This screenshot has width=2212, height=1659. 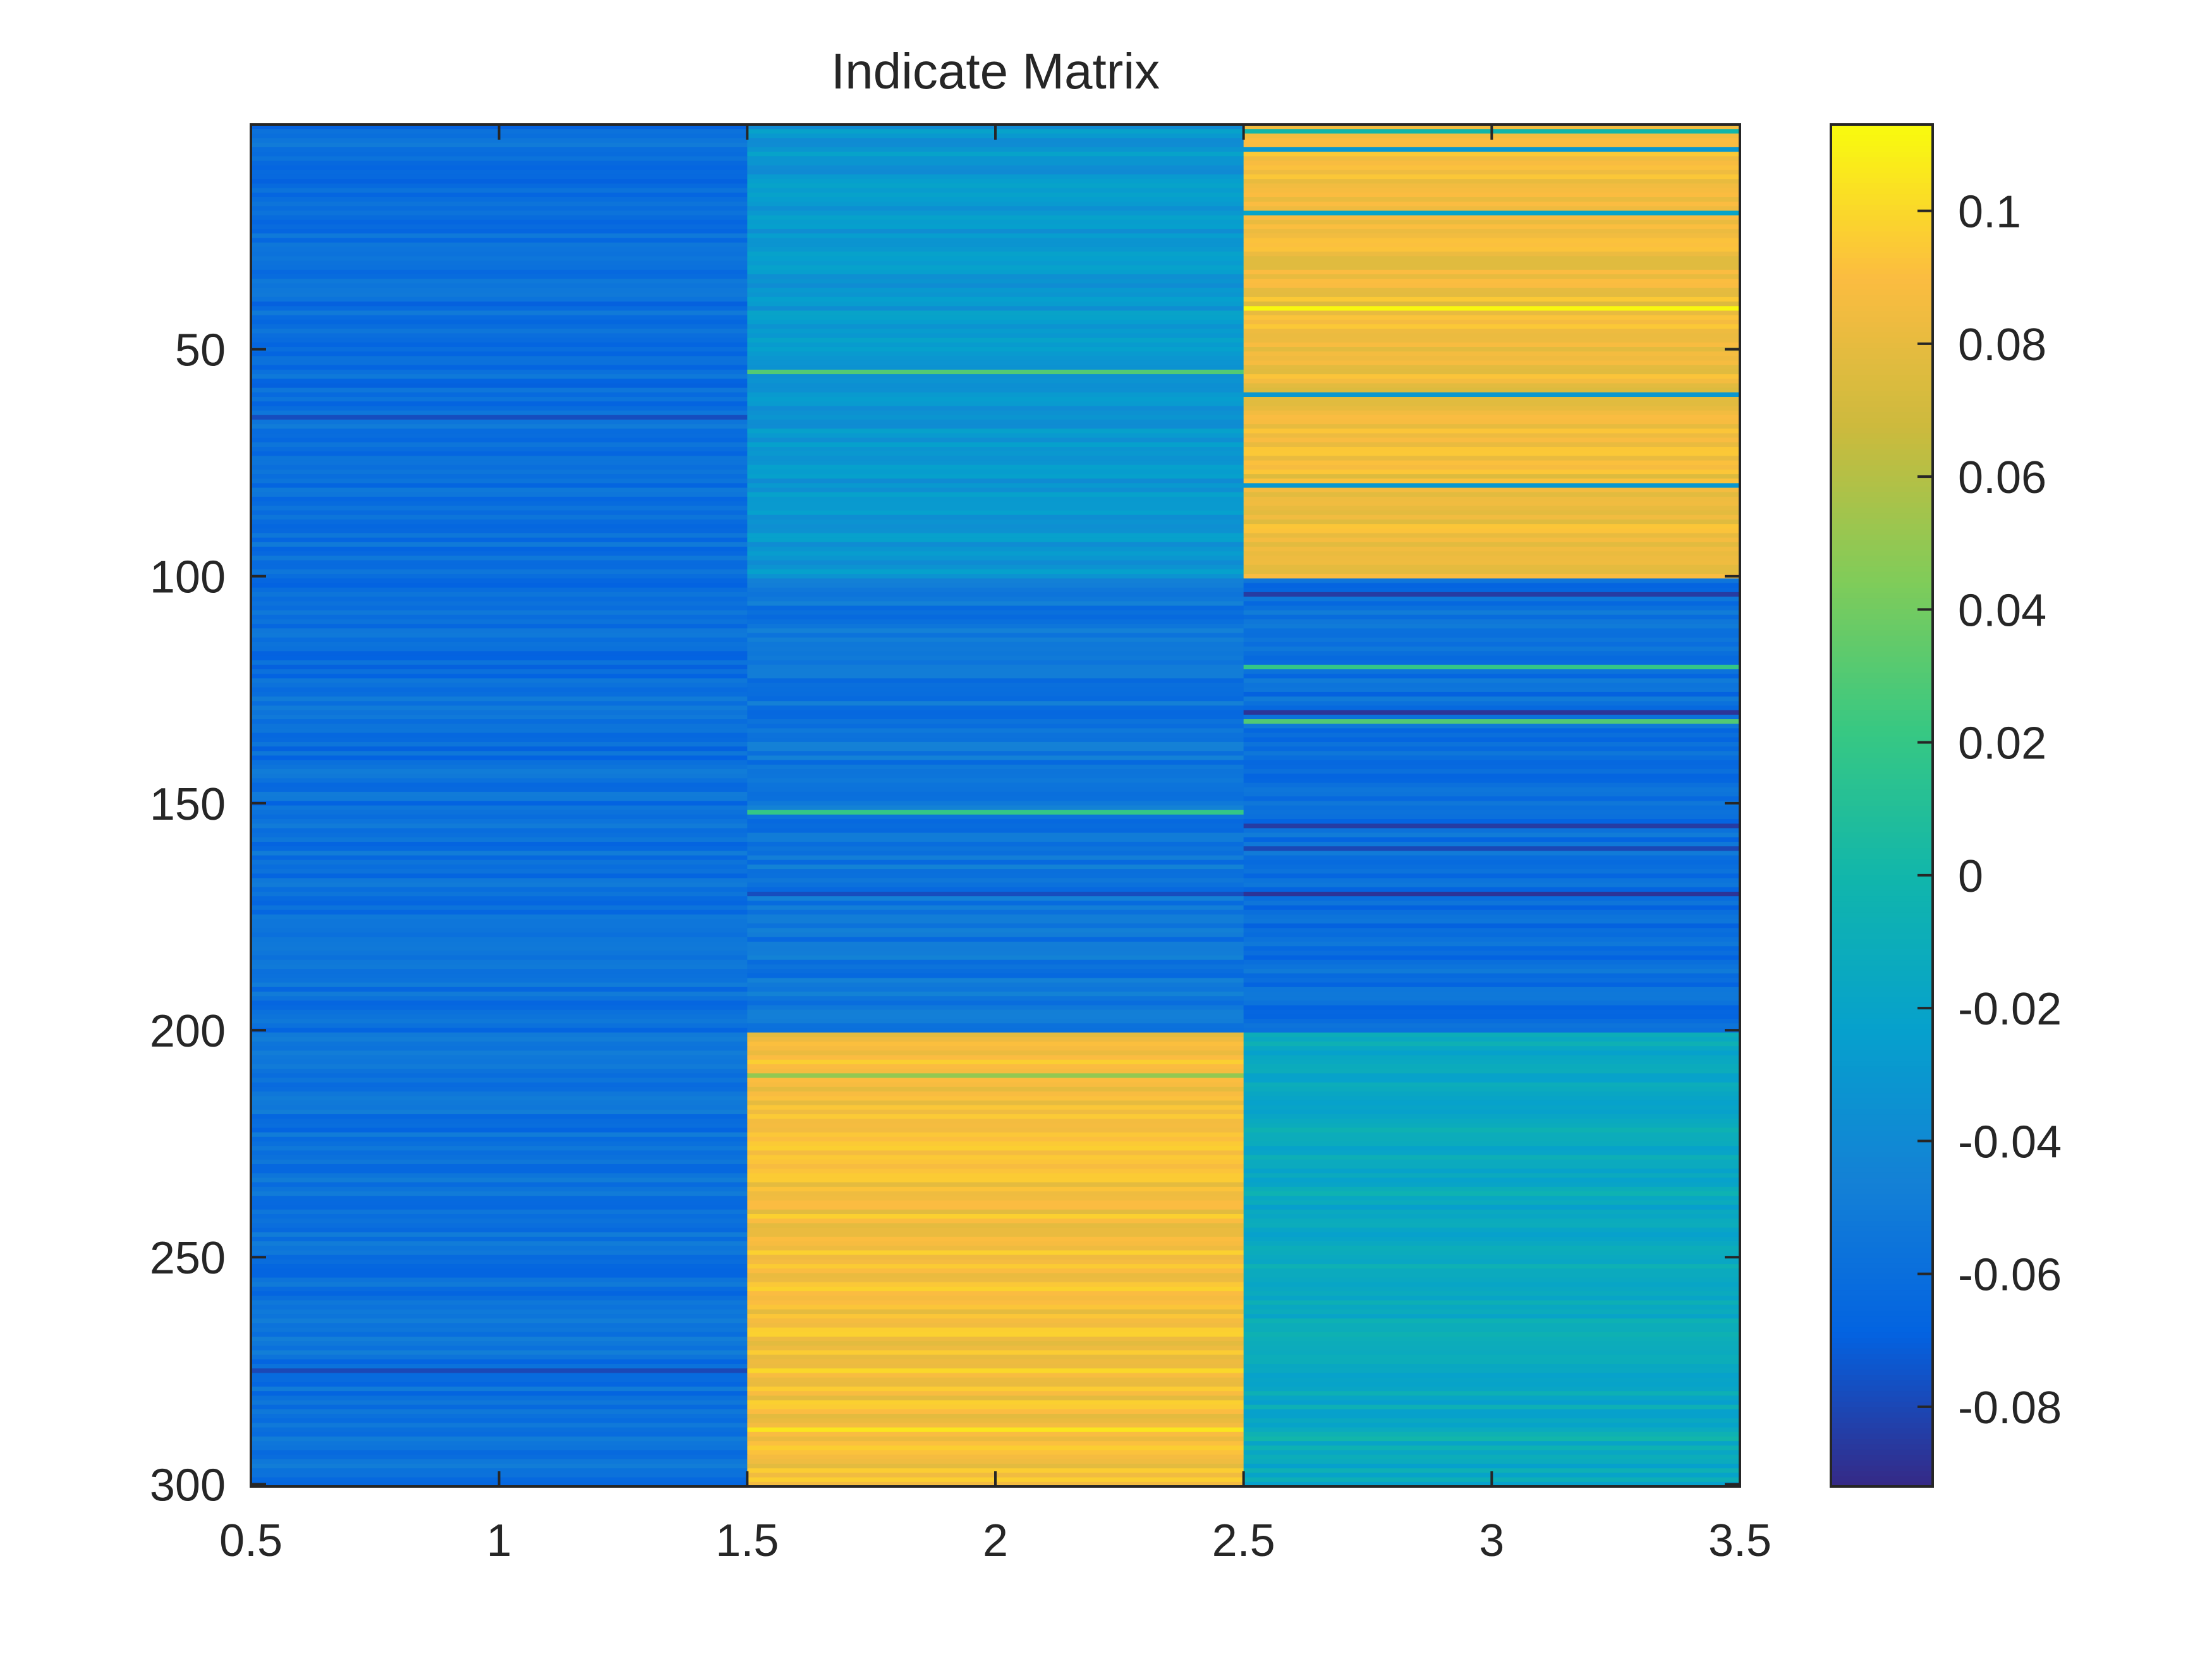 I want to click on x-tick-label: 2.5, so click(x=1243, y=1541).